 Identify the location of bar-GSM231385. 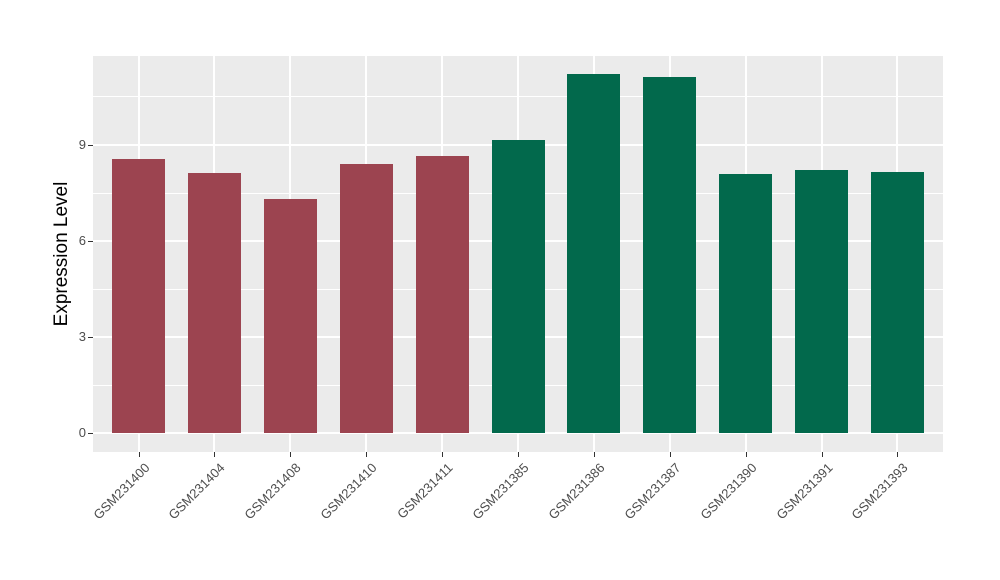
(518, 286).